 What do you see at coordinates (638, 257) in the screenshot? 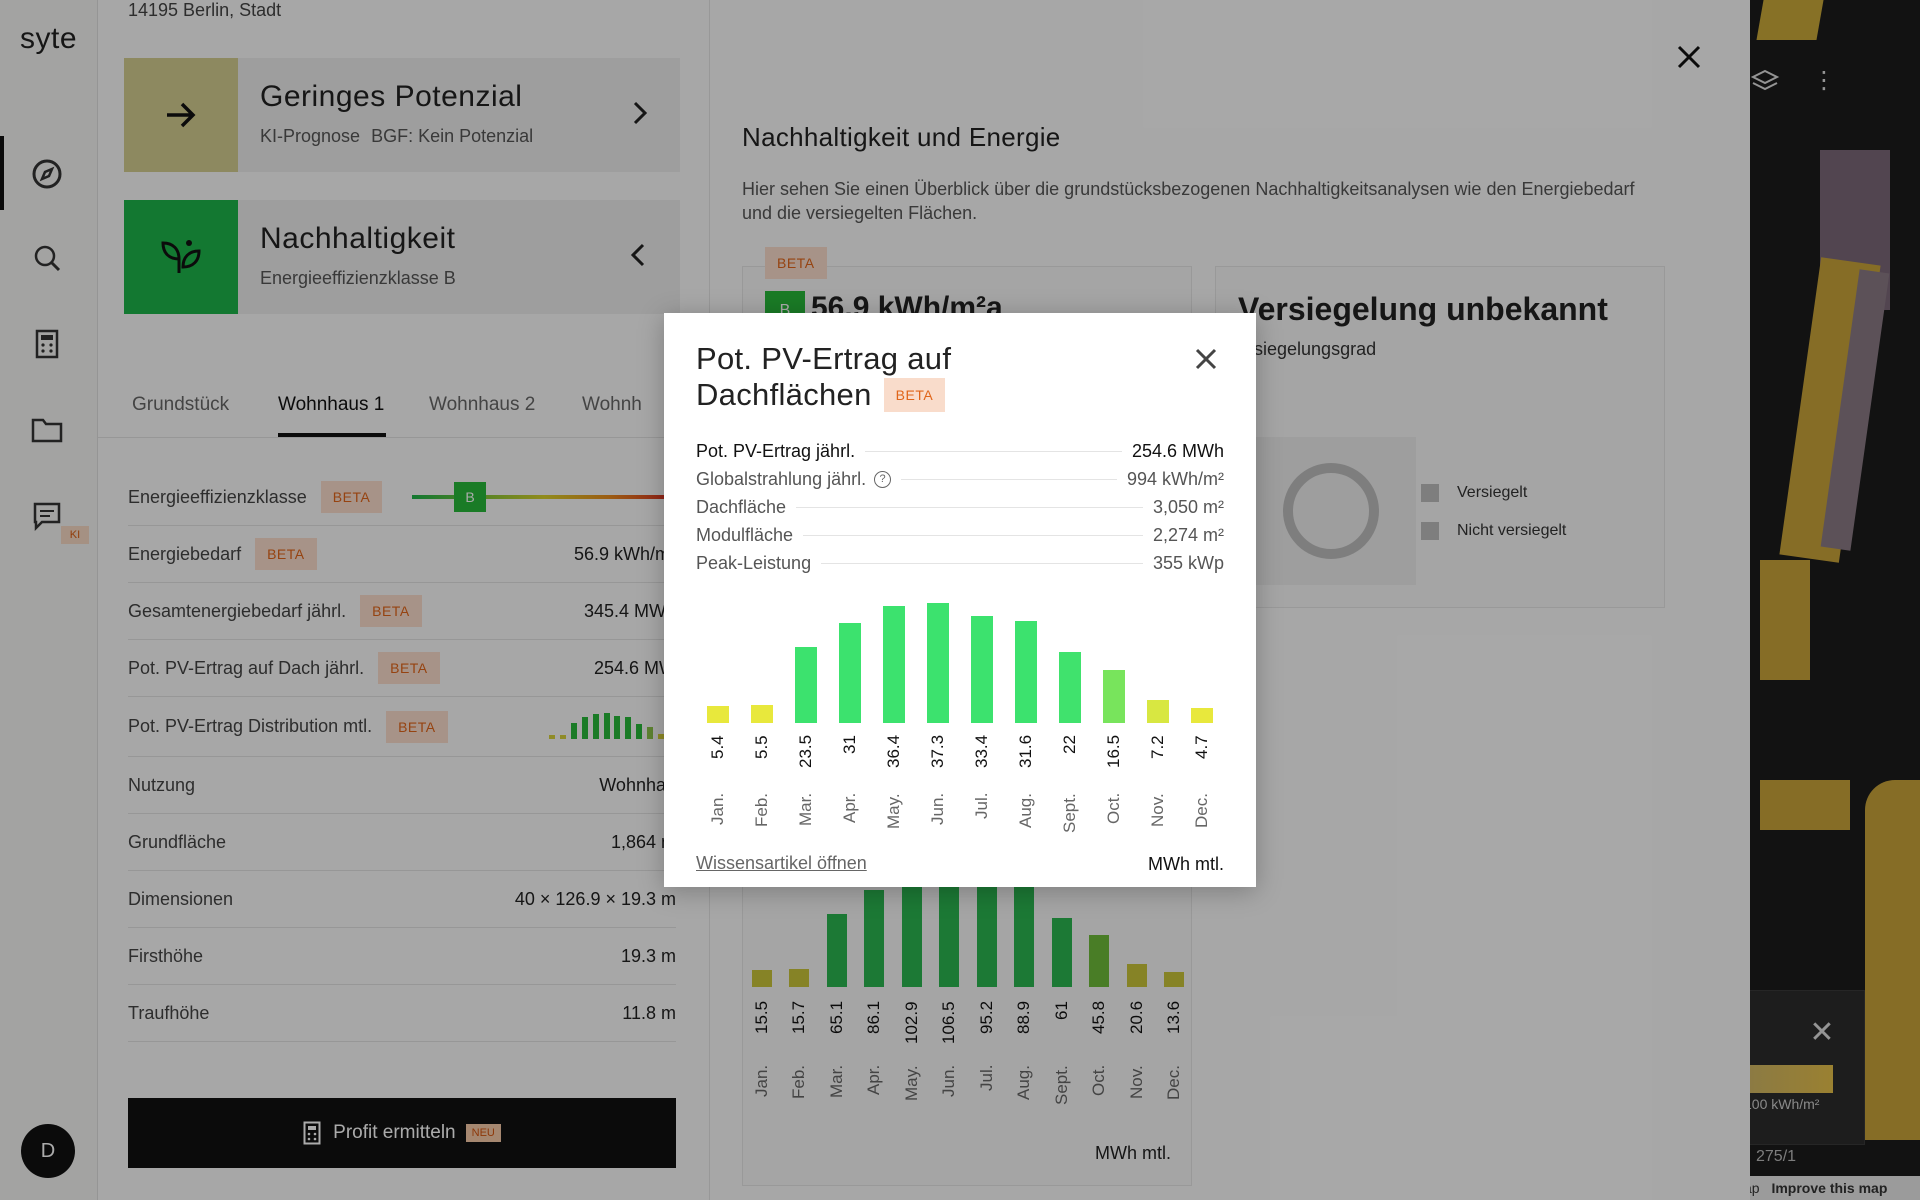
I see `chevron-left-icon` at bounding box center [638, 257].